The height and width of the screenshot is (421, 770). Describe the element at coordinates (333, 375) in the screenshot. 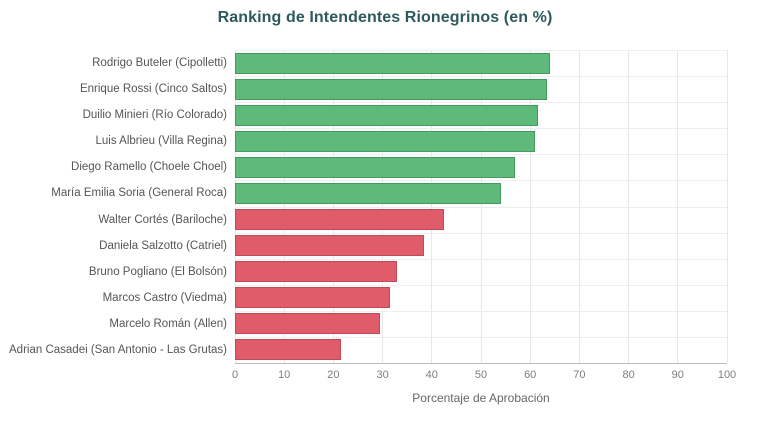

I see `x-tick-label: 20` at that location.